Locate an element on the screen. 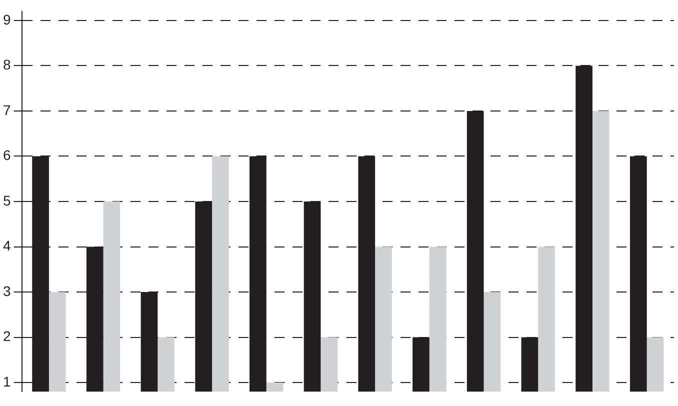 This screenshot has height=406, width=678. y-tick-label: 4 is located at coordinates (6, 246).